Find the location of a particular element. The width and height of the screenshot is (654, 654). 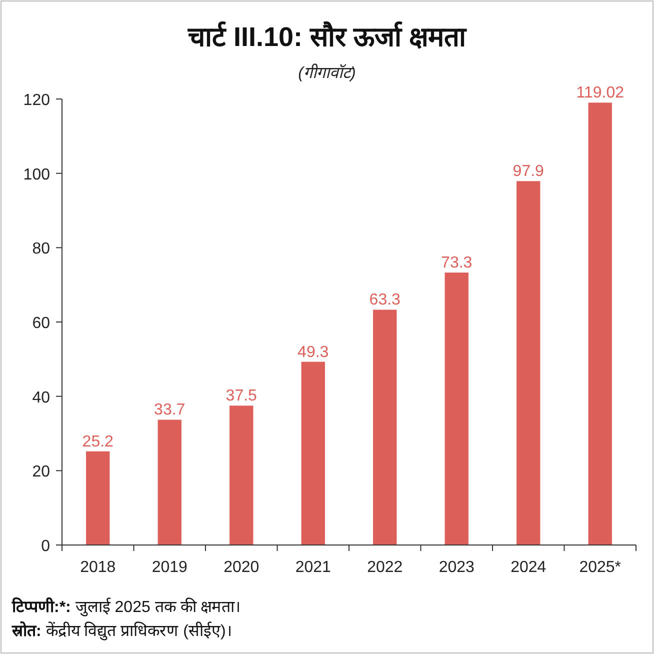

y-tick-label: 60 is located at coordinates (41, 323).